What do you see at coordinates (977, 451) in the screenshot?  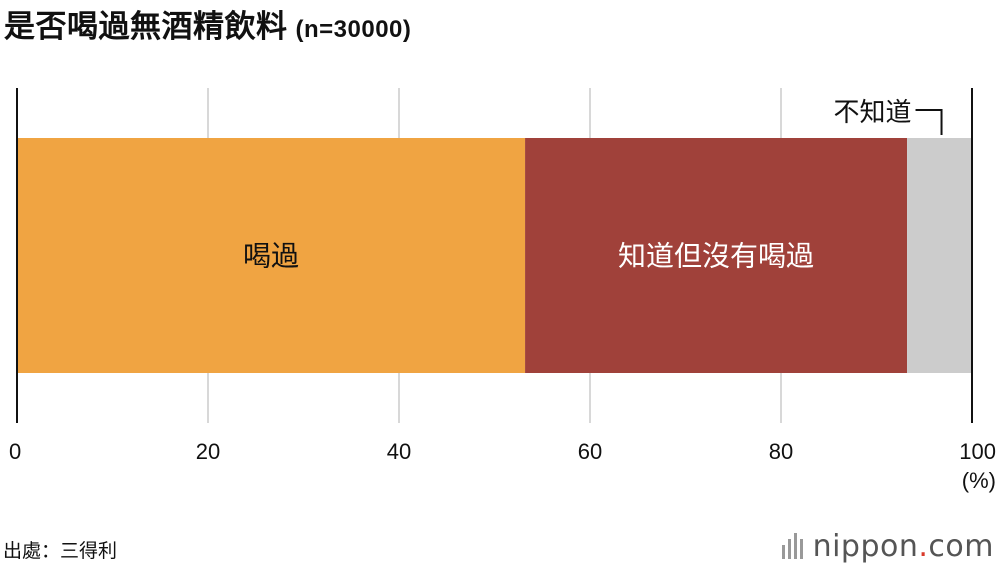 I see `x-tick-label-100: 100` at bounding box center [977, 451].